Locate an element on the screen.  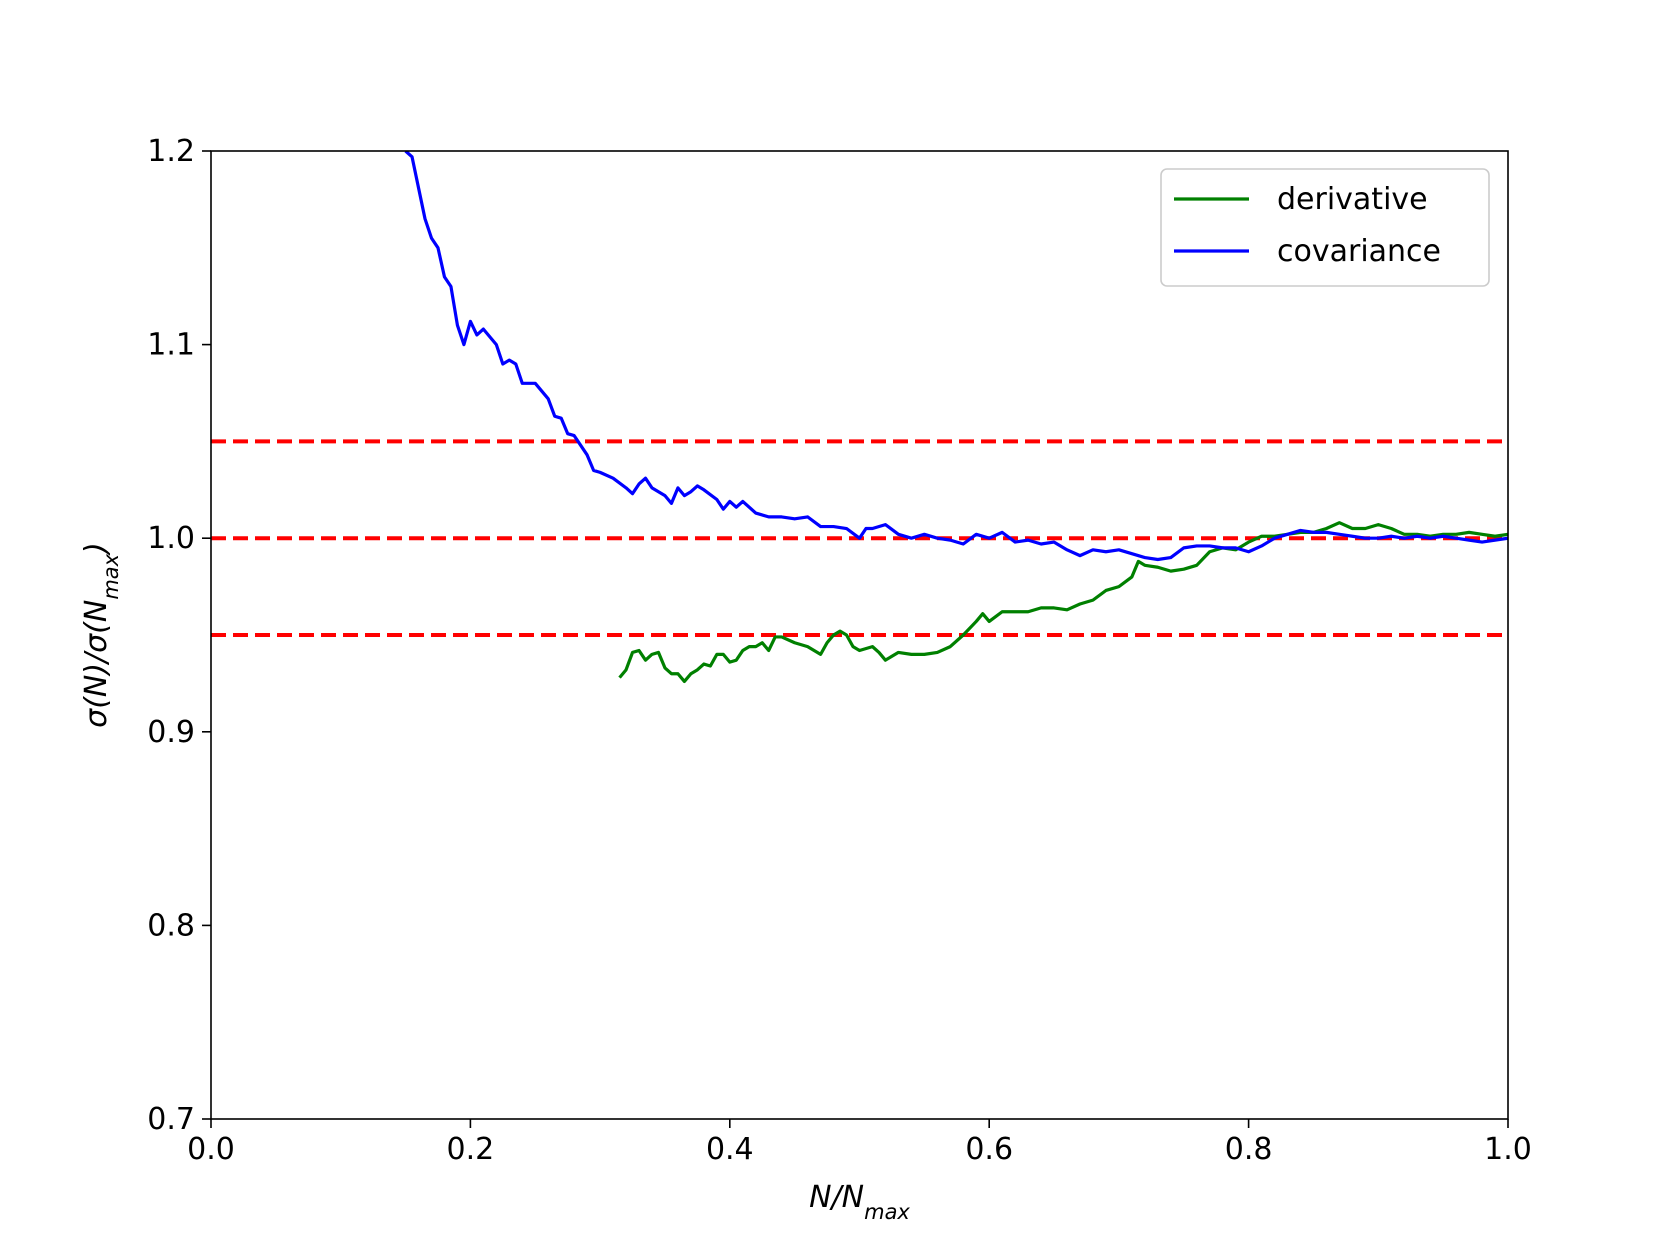
series-line is located at coordinates (1063, 602).